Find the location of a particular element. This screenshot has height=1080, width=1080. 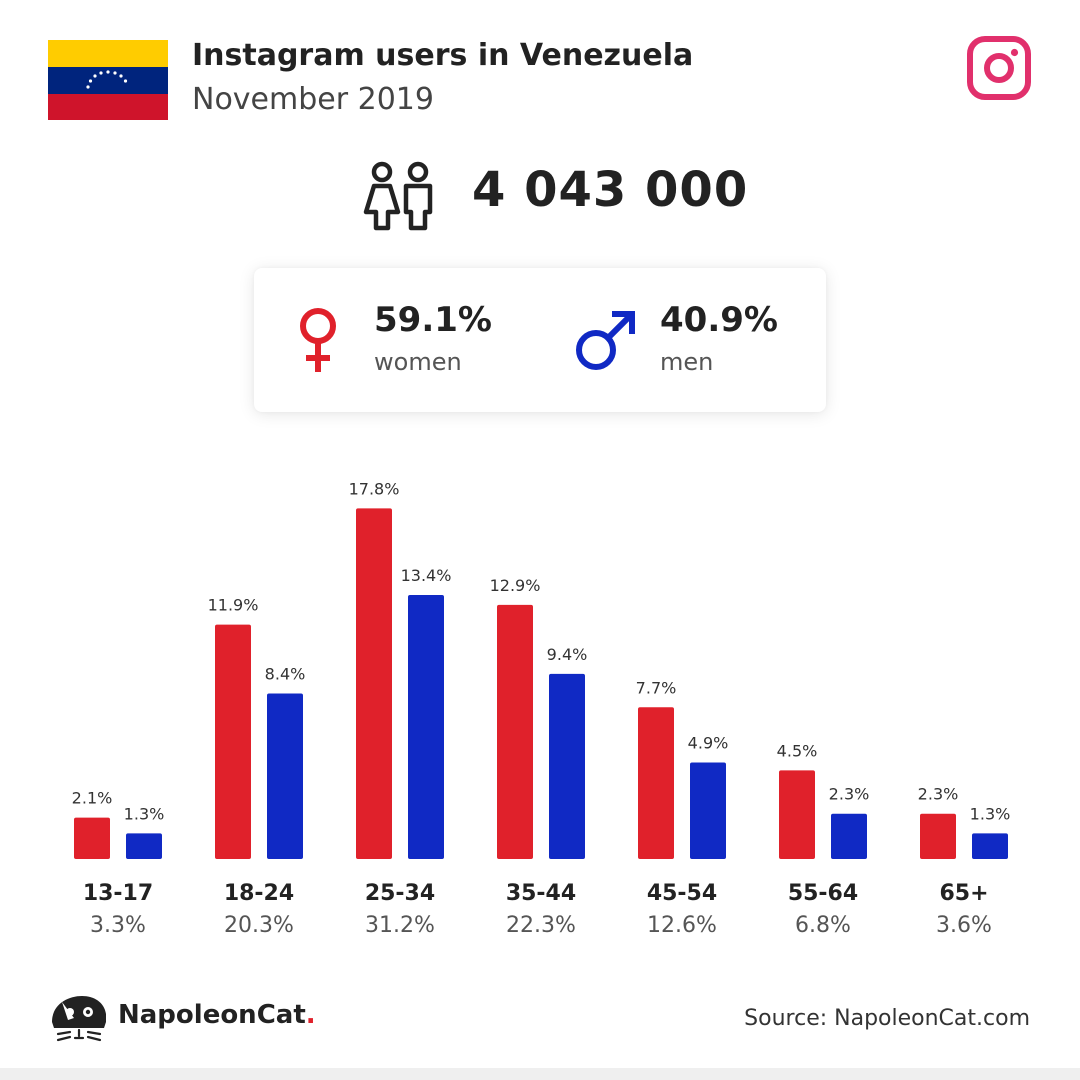

brand-name-text: NapoleonCat is located at coordinates (212, 1015).